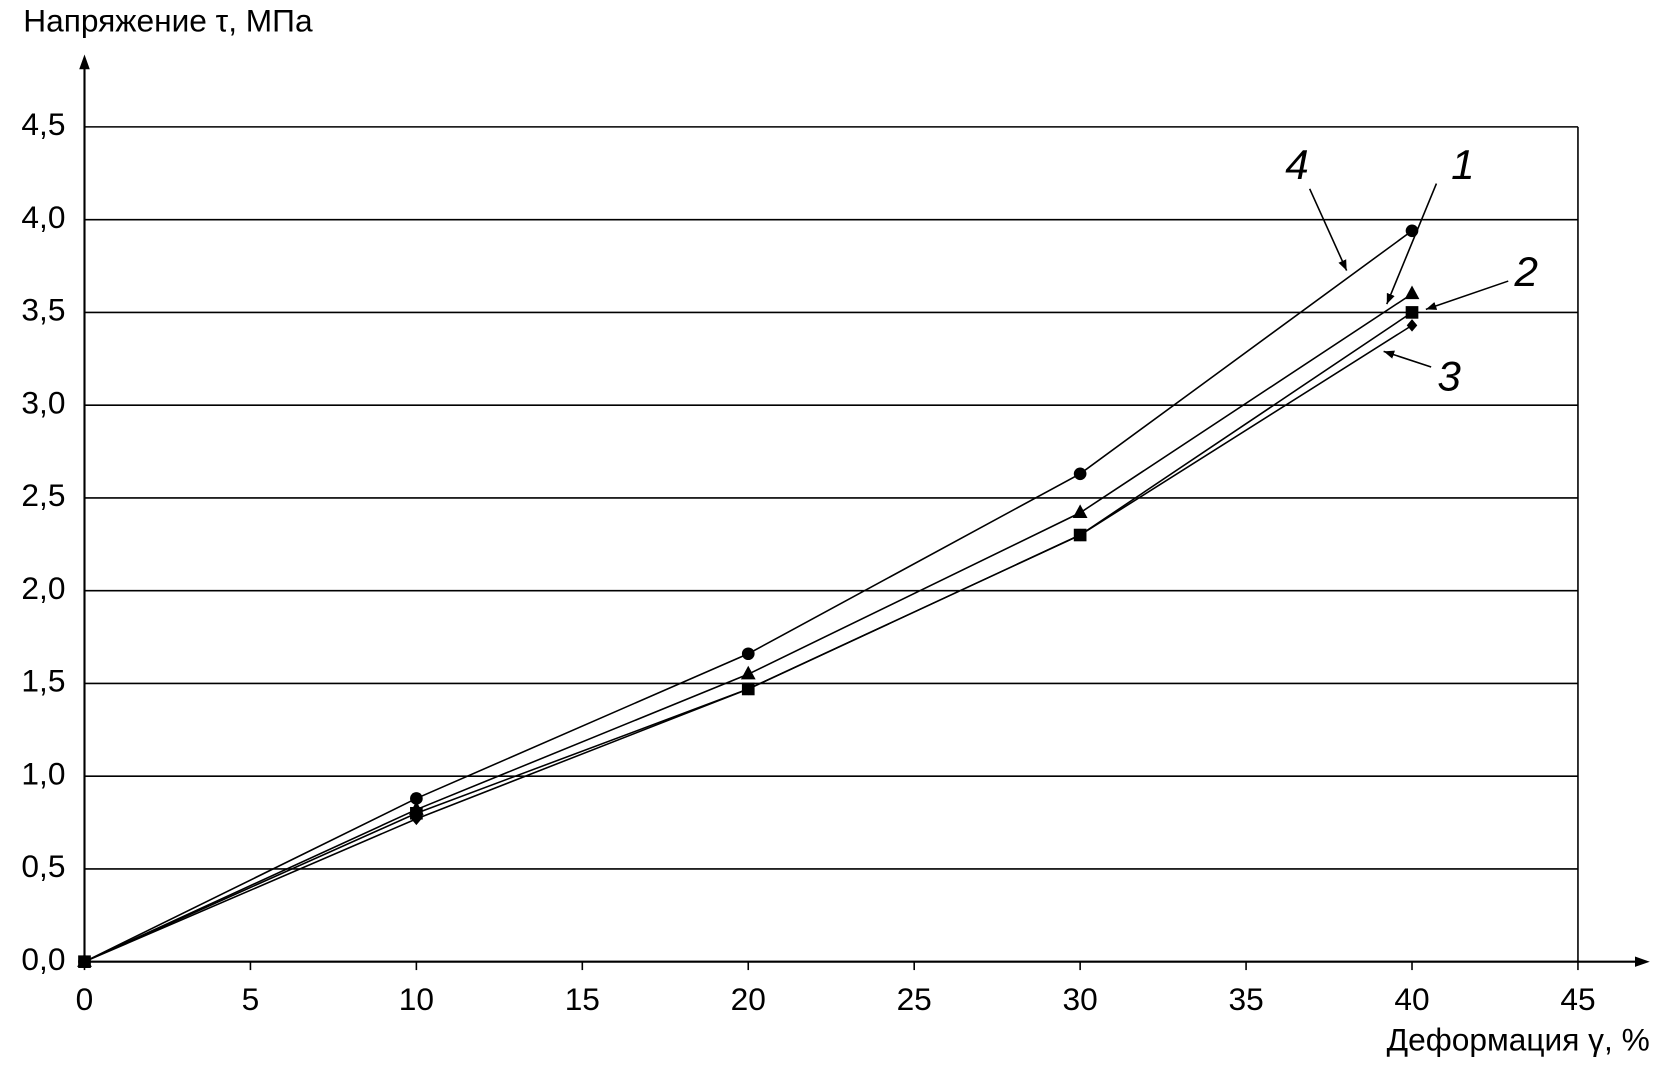  I want to click on x-tick-label: 10, so click(416, 999).